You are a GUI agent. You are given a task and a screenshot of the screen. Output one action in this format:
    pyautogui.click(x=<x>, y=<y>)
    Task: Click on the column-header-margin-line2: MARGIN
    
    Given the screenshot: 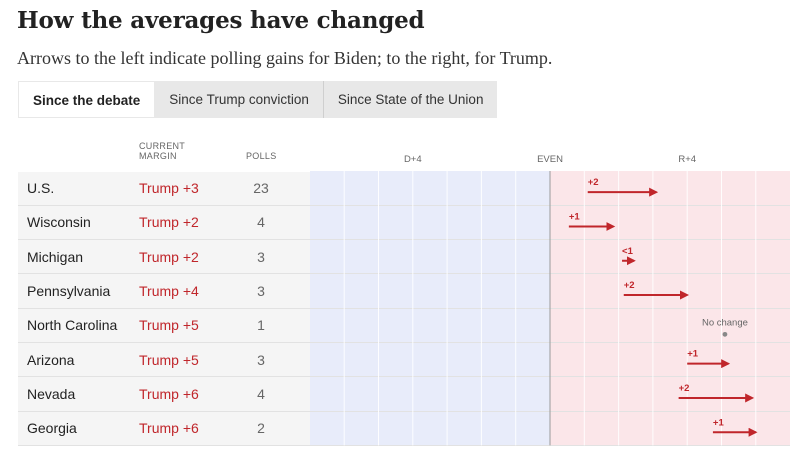 What is the action you would take?
    pyautogui.click(x=158, y=156)
    